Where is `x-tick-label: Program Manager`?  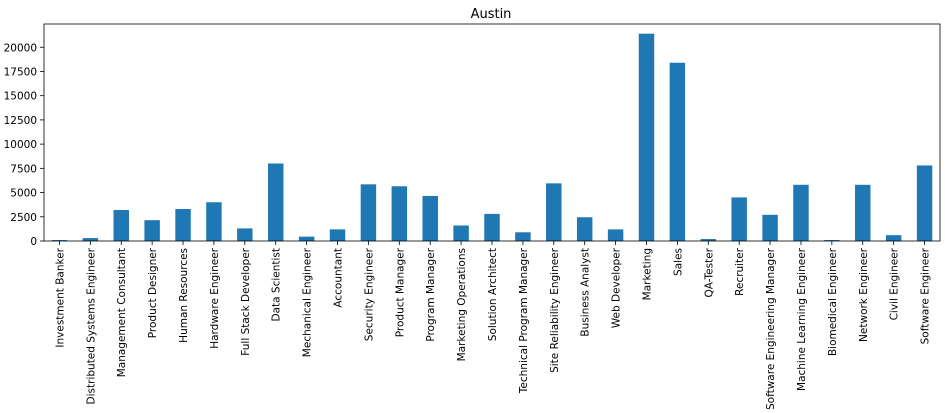
x-tick-label: Program Manager is located at coordinates (431, 294).